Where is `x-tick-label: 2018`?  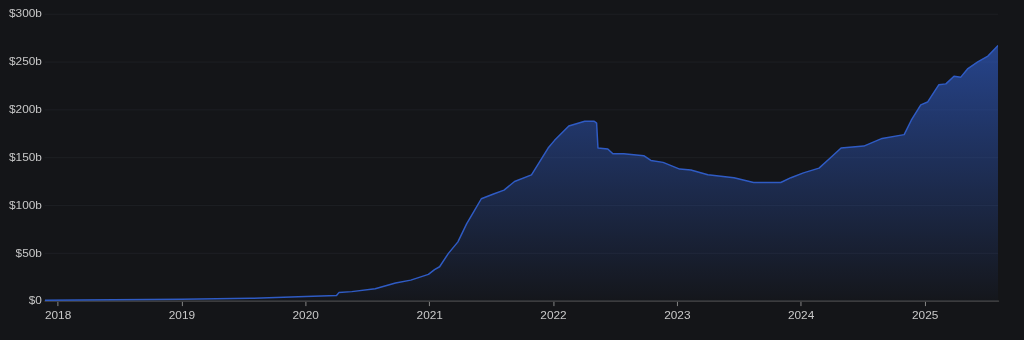
x-tick-label: 2018 is located at coordinates (58, 315).